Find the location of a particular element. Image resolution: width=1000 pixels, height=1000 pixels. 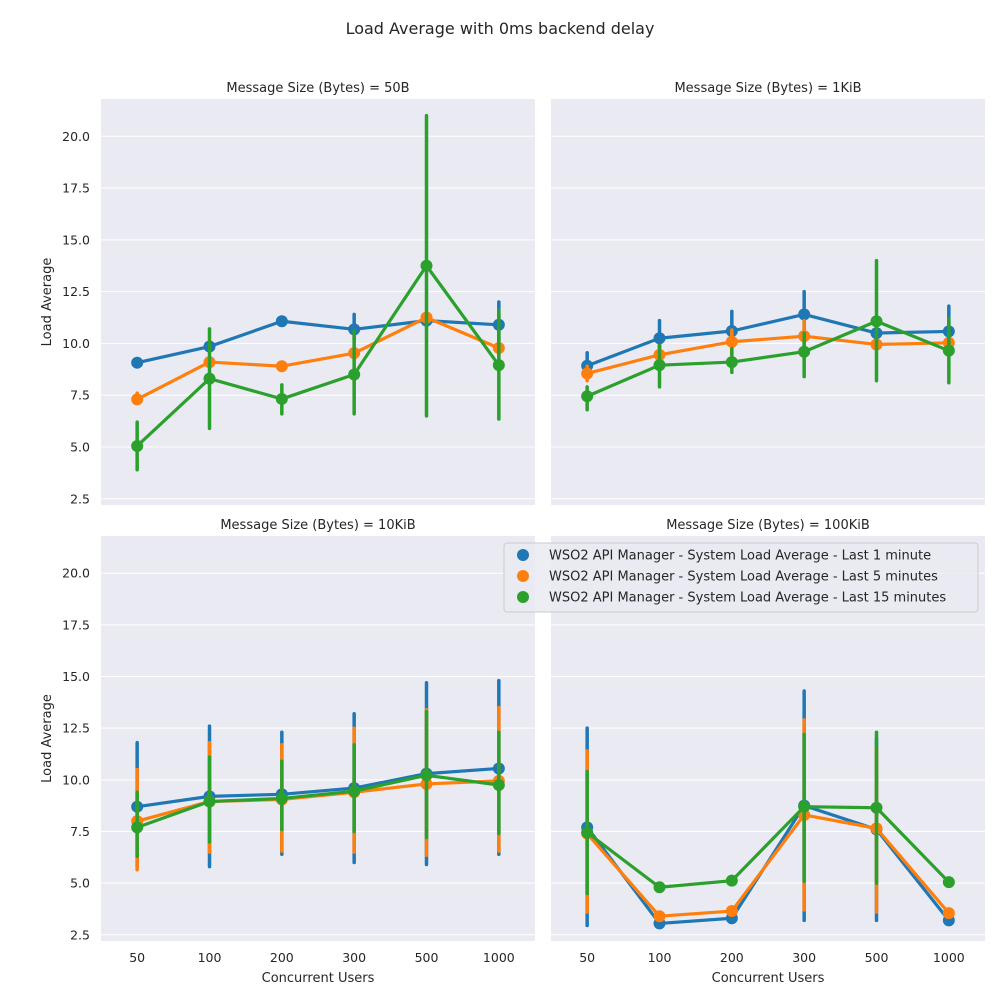

panel-title: Message Size (Bytes) = 1KiB is located at coordinates (767, 88).